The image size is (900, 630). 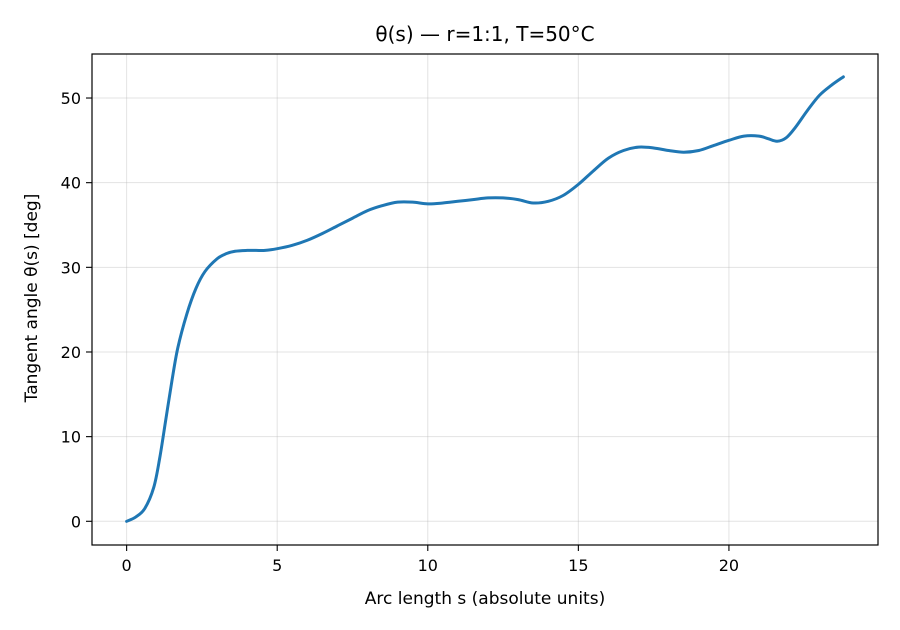 What do you see at coordinates (71, 352) in the screenshot?
I see `y-tick-label: 20` at bounding box center [71, 352].